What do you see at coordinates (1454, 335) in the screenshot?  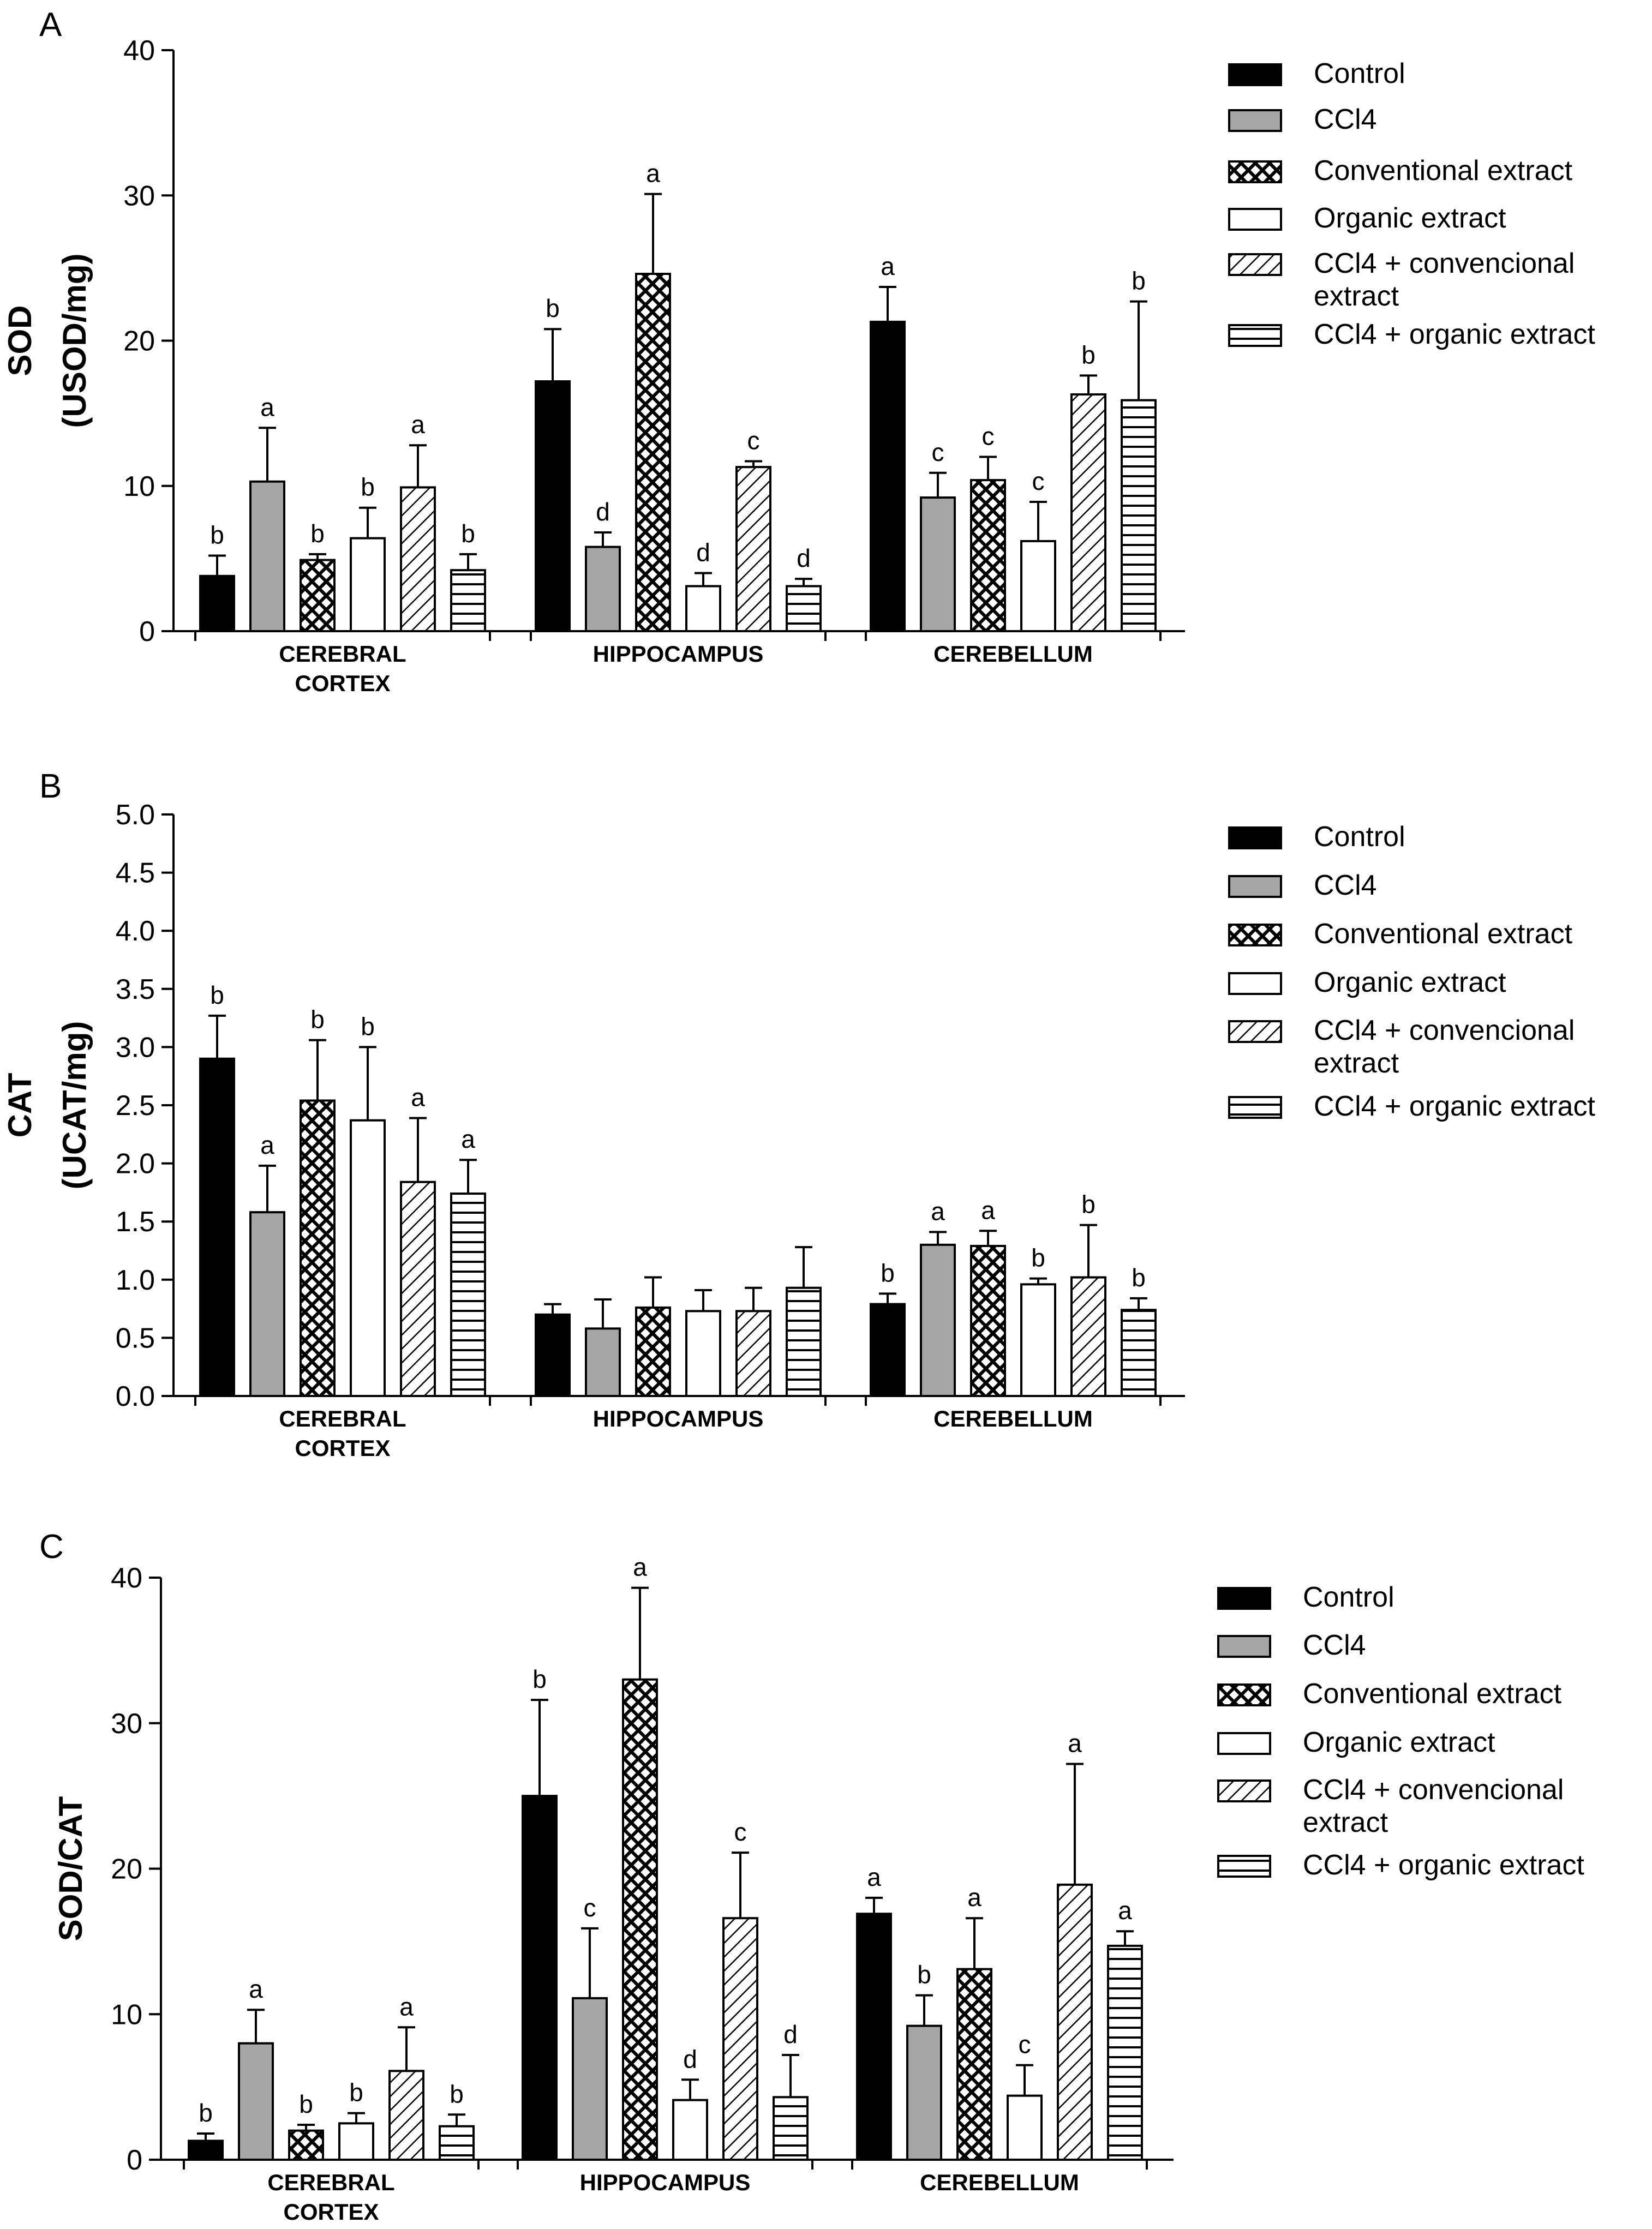 I see `legend-label-ccl4-organic-extract: CCl4 + organic extract` at bounding box center [1454, 335].